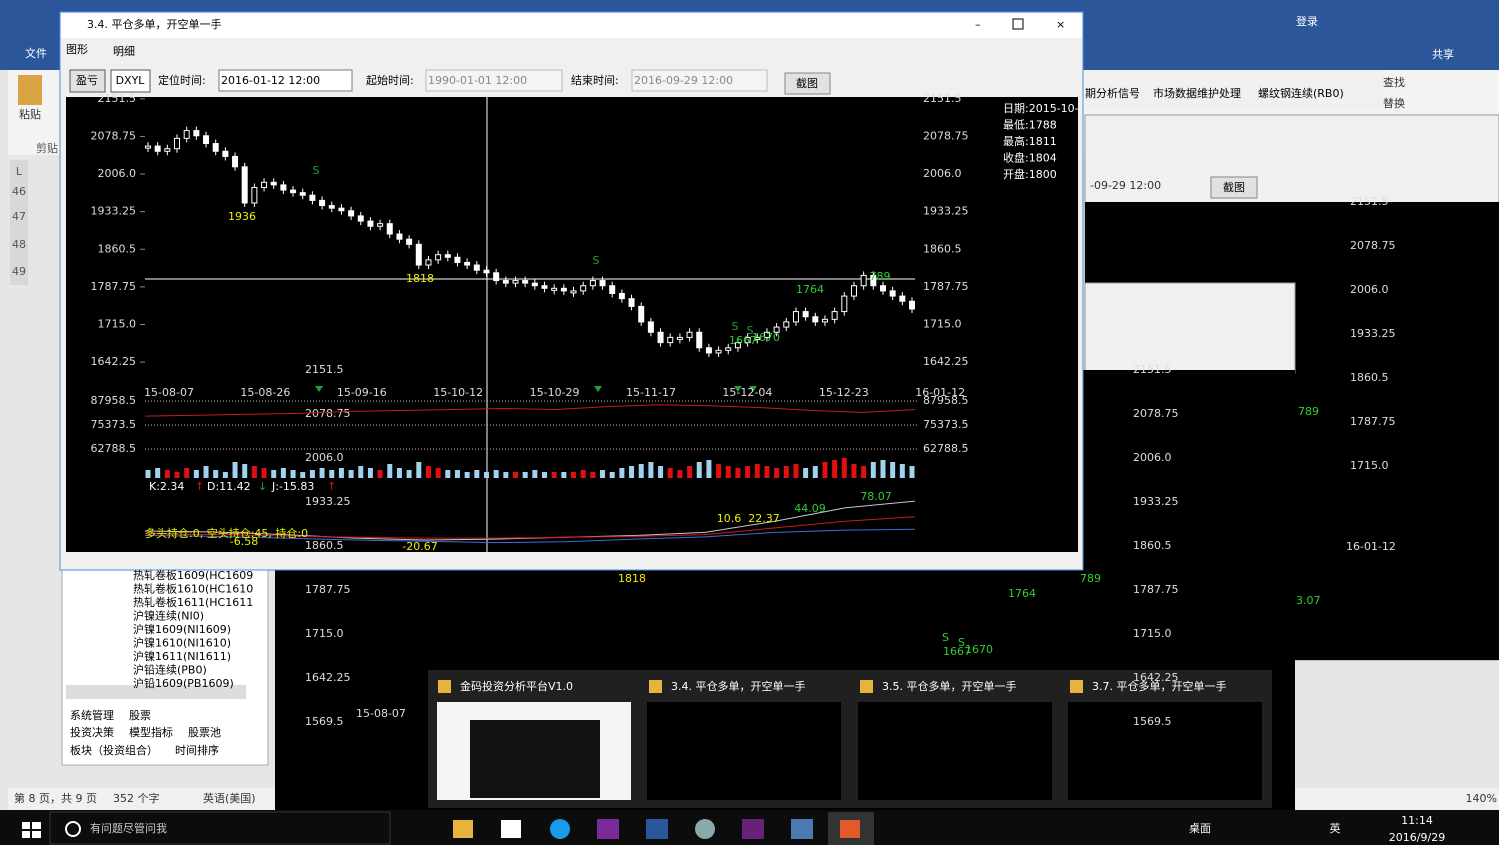 The image size is (1499, 849). I want to click on annotation: 1667, so click(743, 340).